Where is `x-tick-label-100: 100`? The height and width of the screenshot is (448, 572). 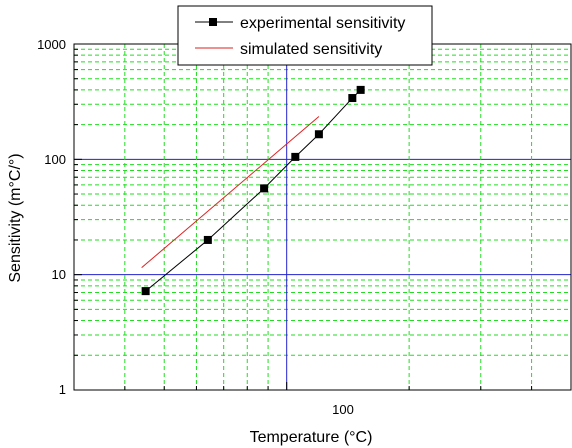 x-tick-label-100: 100 is located at coordinates (343, 409).